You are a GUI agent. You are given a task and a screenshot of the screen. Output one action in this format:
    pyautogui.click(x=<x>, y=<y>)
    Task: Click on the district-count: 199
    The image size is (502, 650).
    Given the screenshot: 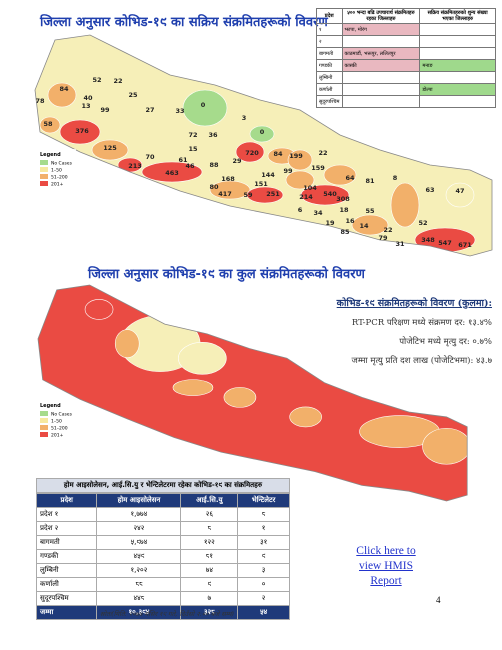 What is the action you would take?
    pyautogui.click(x=296, y=156)
    